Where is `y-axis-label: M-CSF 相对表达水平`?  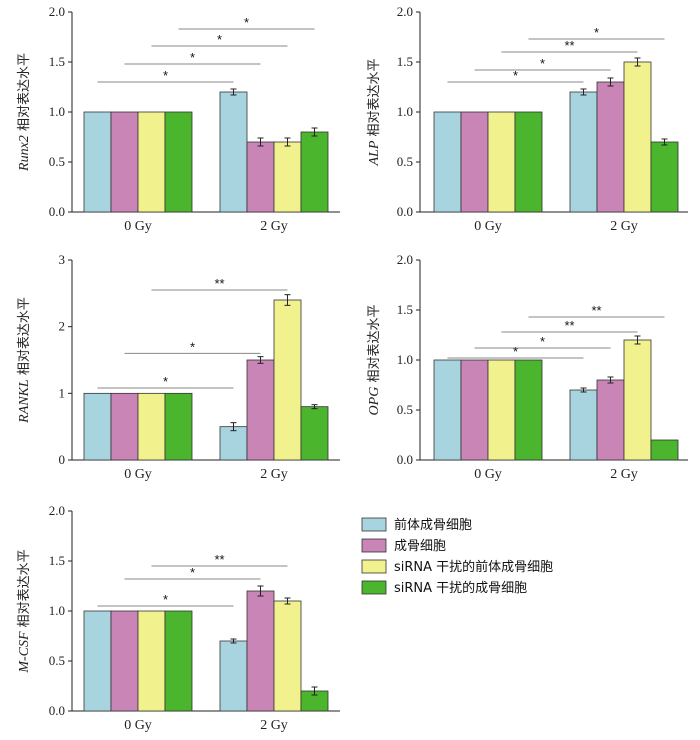 y-axis-label: M-CSF 相对表达水平 is located at coordinates (24, 611).